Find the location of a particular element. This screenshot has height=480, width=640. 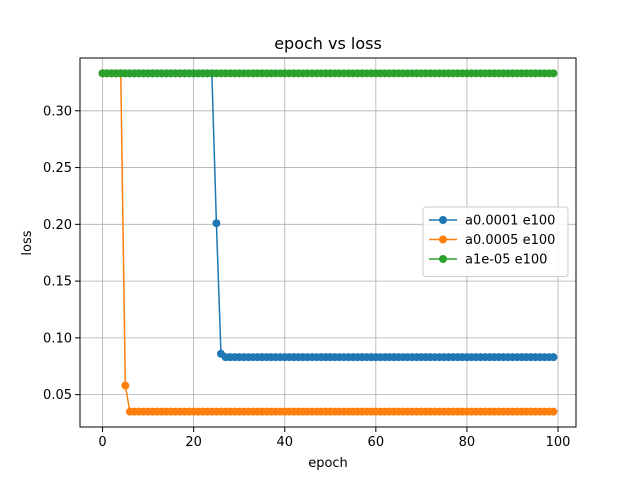

x-tick-label: 80 is located at coordinates (467, 442).